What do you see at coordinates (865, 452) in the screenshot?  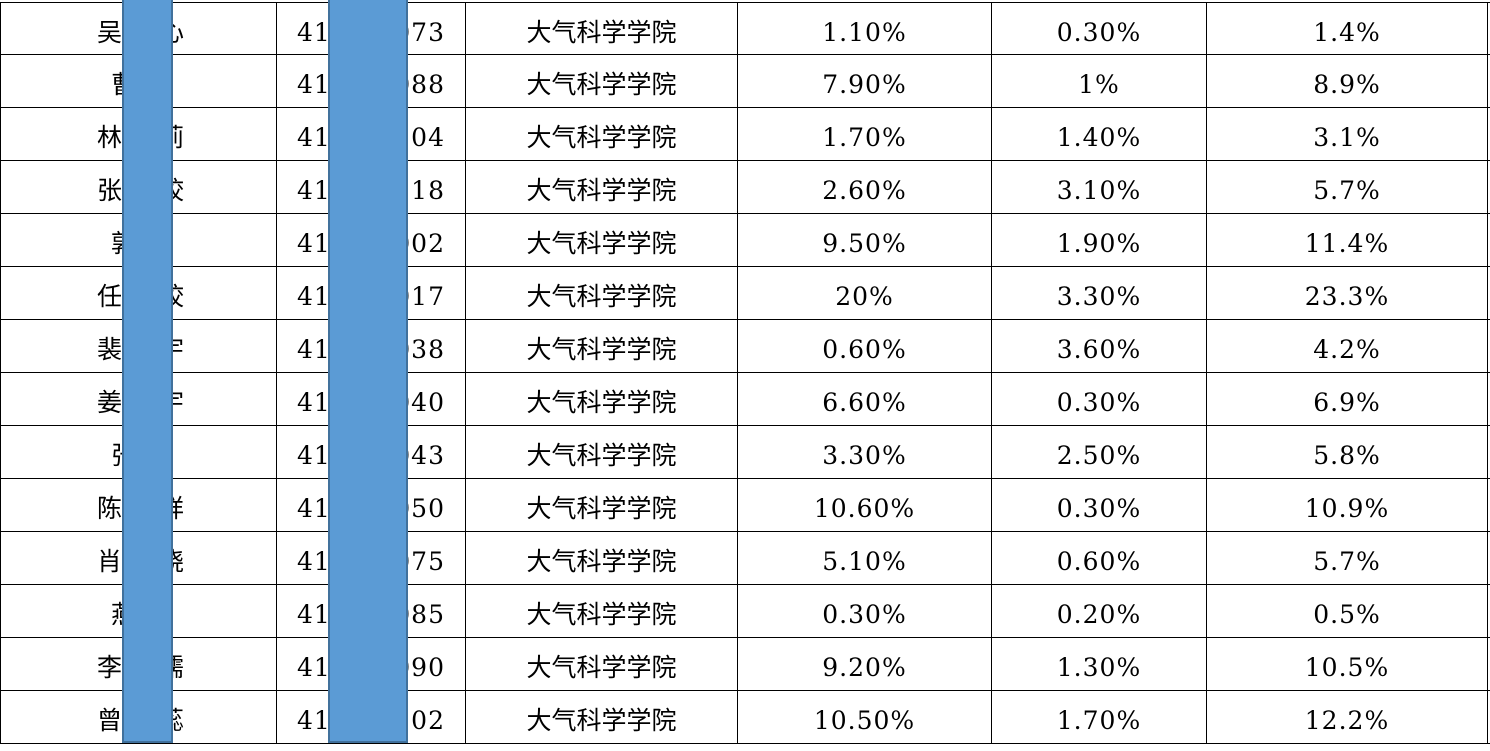 I see `value-a-cell: 3.30%` at bounding box center [865, 452].